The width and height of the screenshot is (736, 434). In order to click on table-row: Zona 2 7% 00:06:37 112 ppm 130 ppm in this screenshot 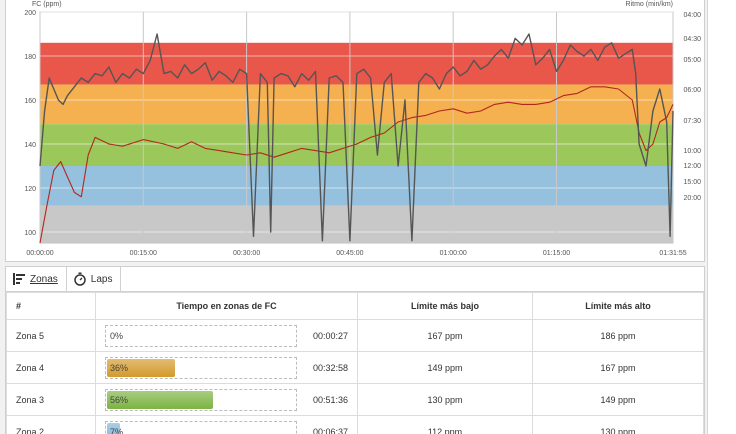, I will do `click(355, 424)`.